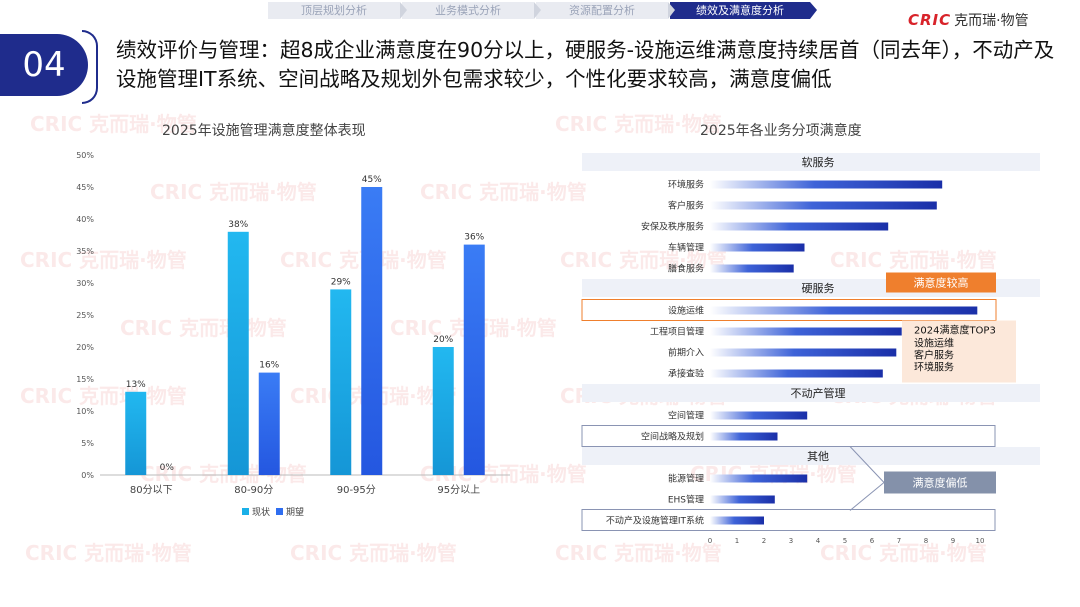 The image size is (1080, 607). Describe the element at coordinates (605, 10) in the screenshot. I see `nav-tab-resource: 资源配置分析` at that location.